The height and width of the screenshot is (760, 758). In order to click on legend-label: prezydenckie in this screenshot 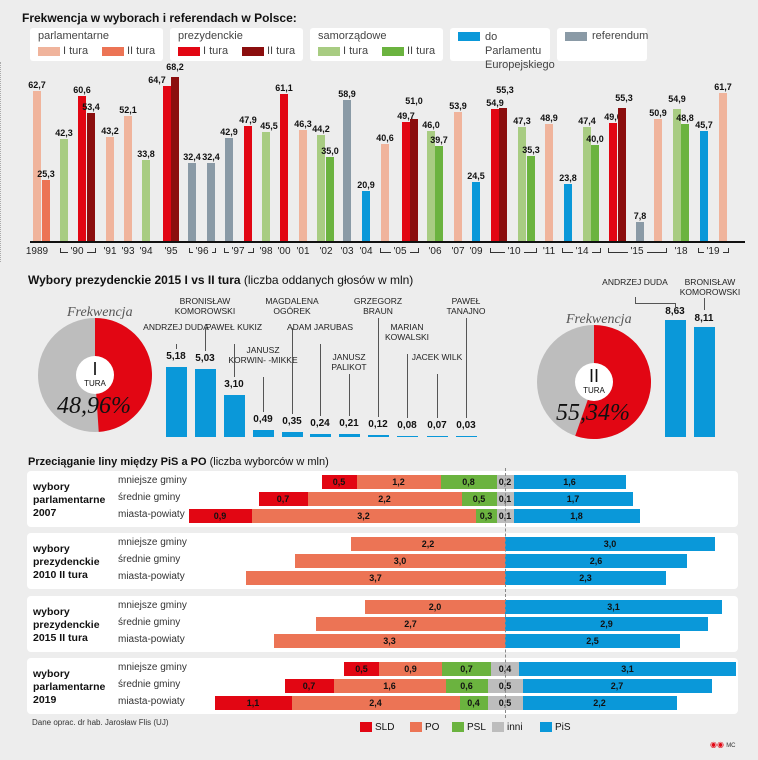, I will do `click(210, 36)`.